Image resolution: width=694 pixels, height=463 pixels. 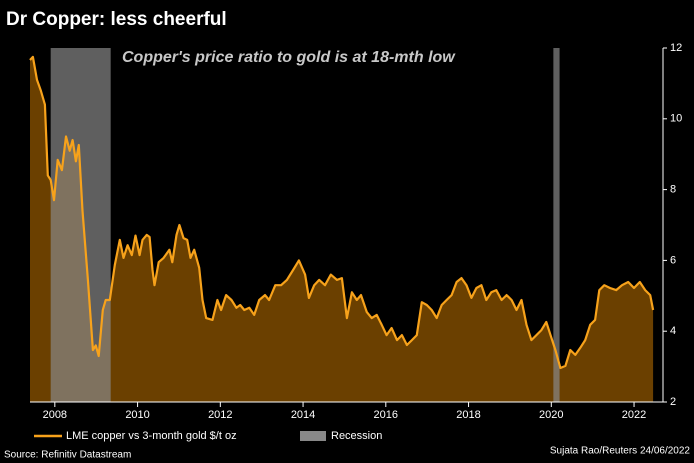 What do you see at coordinates (468, 415) in the screenshot?
I see `x-tick-label: 2018` at bounding box center [468, 415].